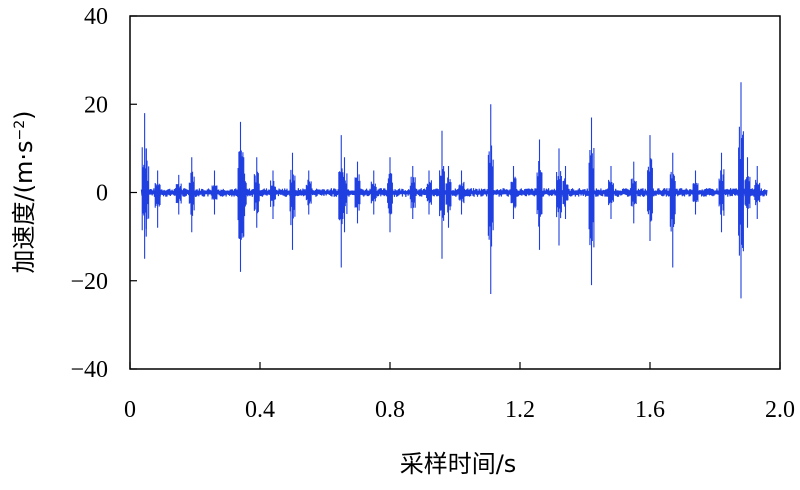  I want to click on y-tick-label: −20, so click(89, 282).